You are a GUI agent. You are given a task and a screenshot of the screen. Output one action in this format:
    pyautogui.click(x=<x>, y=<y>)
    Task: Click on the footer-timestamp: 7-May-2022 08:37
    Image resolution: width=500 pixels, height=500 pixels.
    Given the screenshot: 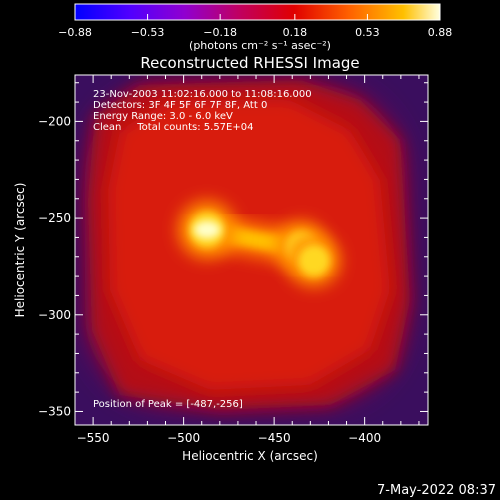 What is the action you would take?
    pyautogui.click(x=436, y=490)
    